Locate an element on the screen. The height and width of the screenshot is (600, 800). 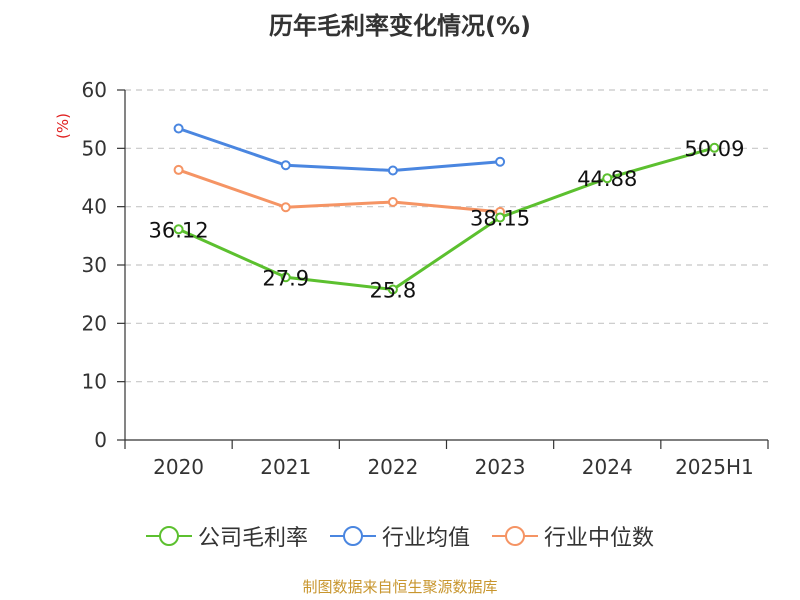
data-label: 44.88 is located at coordinates (607, 179).